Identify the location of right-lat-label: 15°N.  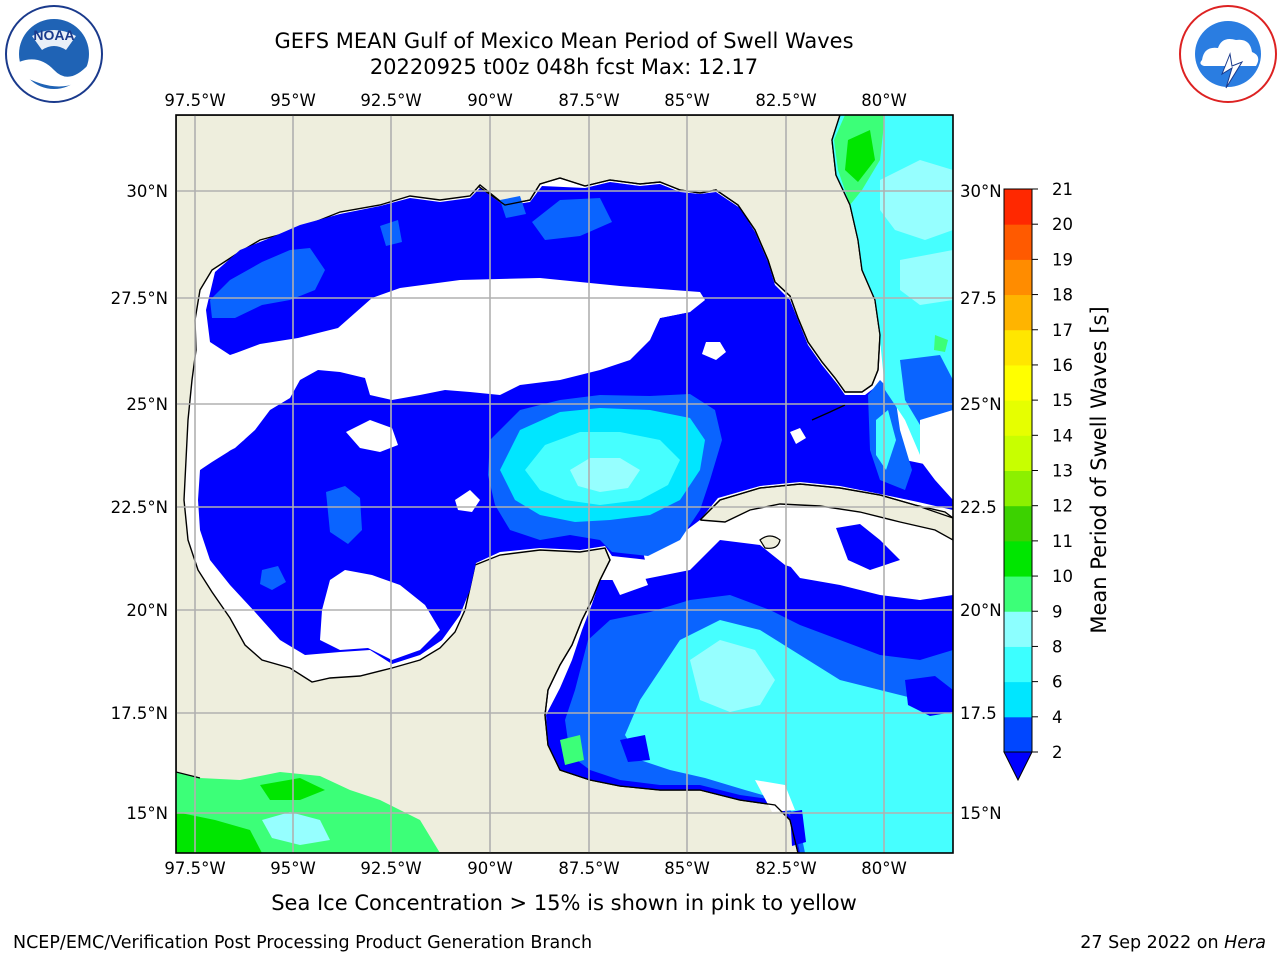
(981, 813).